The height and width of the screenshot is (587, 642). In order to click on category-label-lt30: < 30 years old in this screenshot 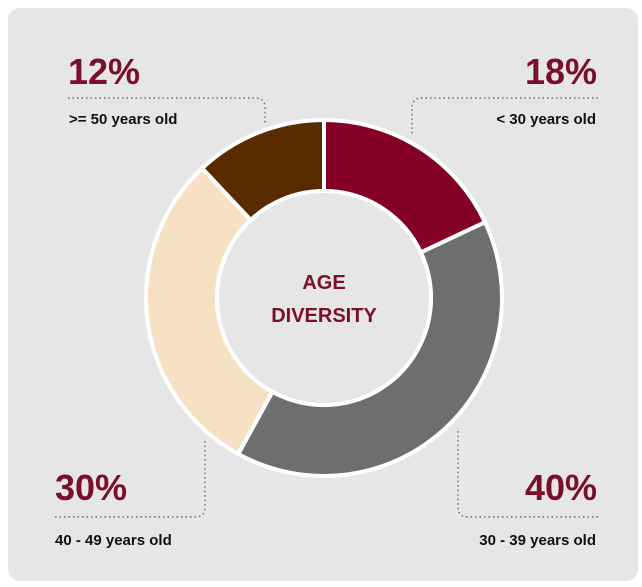, I will do `click(546, 119)`.